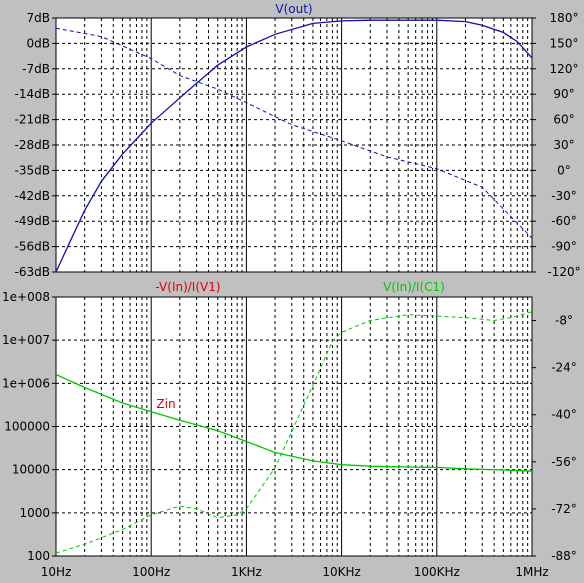 This screenshot has height=583, width=584. I want to click on y2-tick-label: -90°, so click(564, 247).